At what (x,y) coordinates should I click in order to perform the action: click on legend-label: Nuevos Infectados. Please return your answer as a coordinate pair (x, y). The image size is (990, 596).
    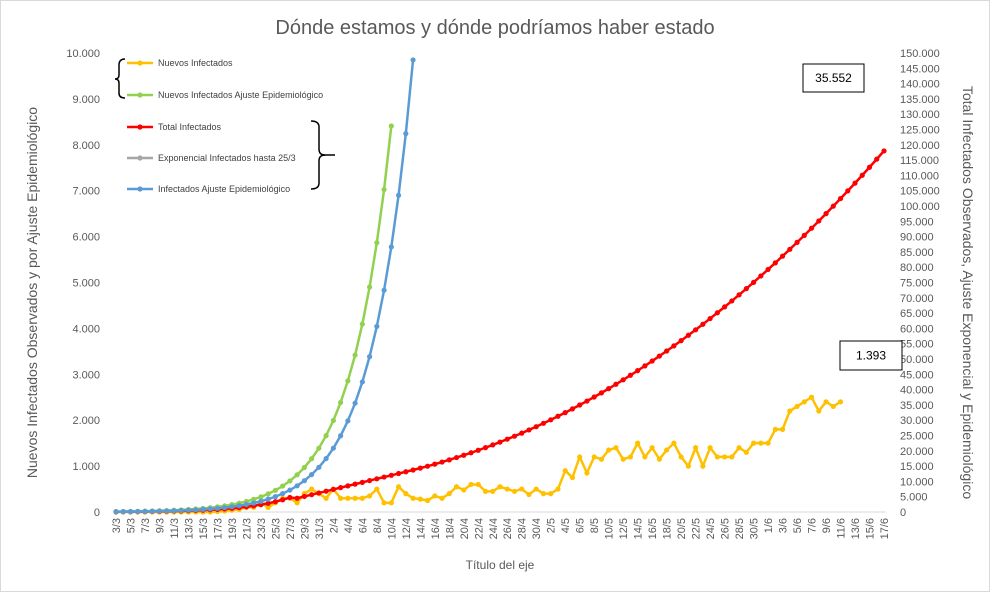
    Looking at the image, I should click on (195, 63).